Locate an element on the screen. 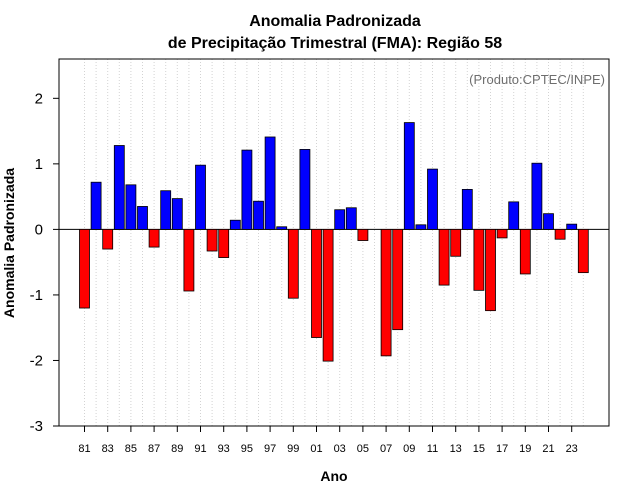  bar-1991 is located at coordinates (200, 197).